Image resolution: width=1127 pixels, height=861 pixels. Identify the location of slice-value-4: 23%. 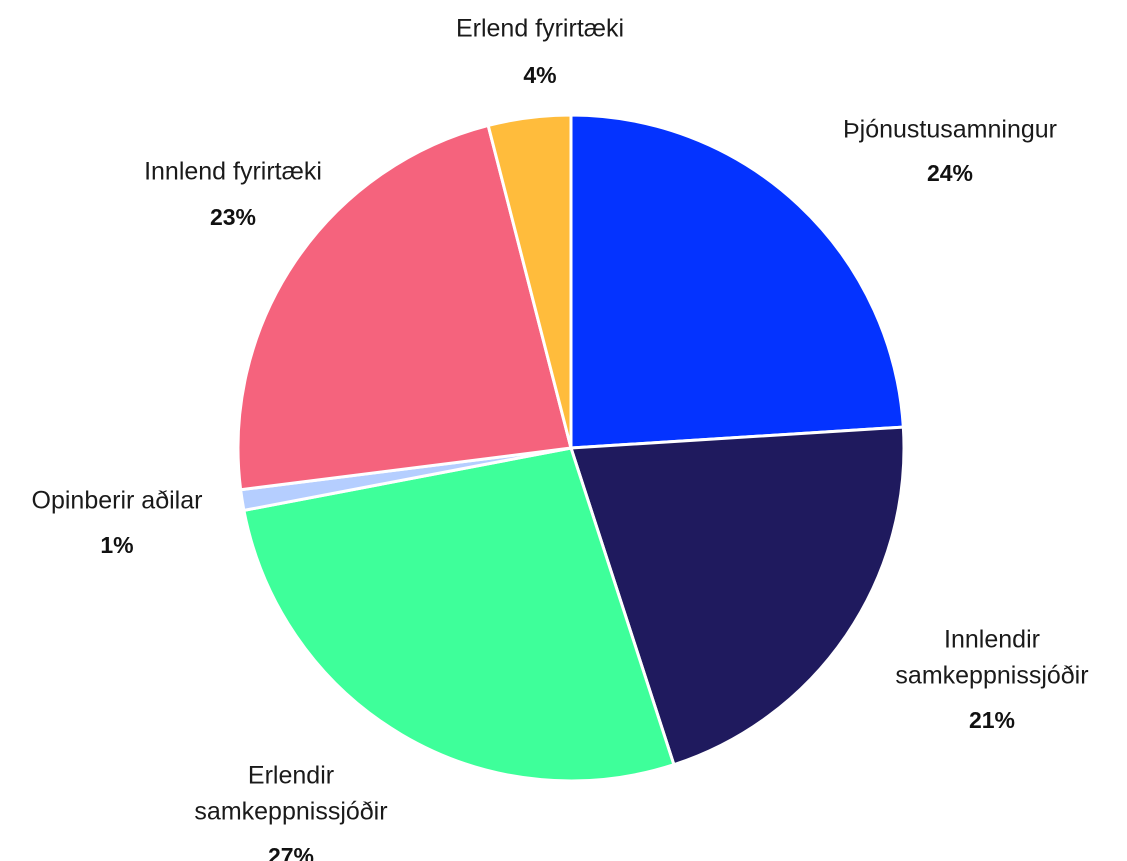
(233, 217).